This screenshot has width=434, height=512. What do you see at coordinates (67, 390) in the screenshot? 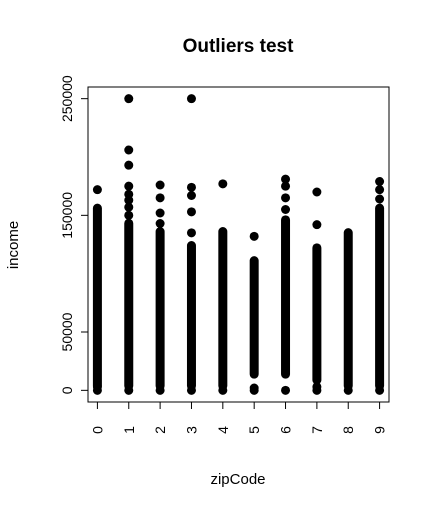
I see `y-tick-label: 0` at bounding box center [67, 390].